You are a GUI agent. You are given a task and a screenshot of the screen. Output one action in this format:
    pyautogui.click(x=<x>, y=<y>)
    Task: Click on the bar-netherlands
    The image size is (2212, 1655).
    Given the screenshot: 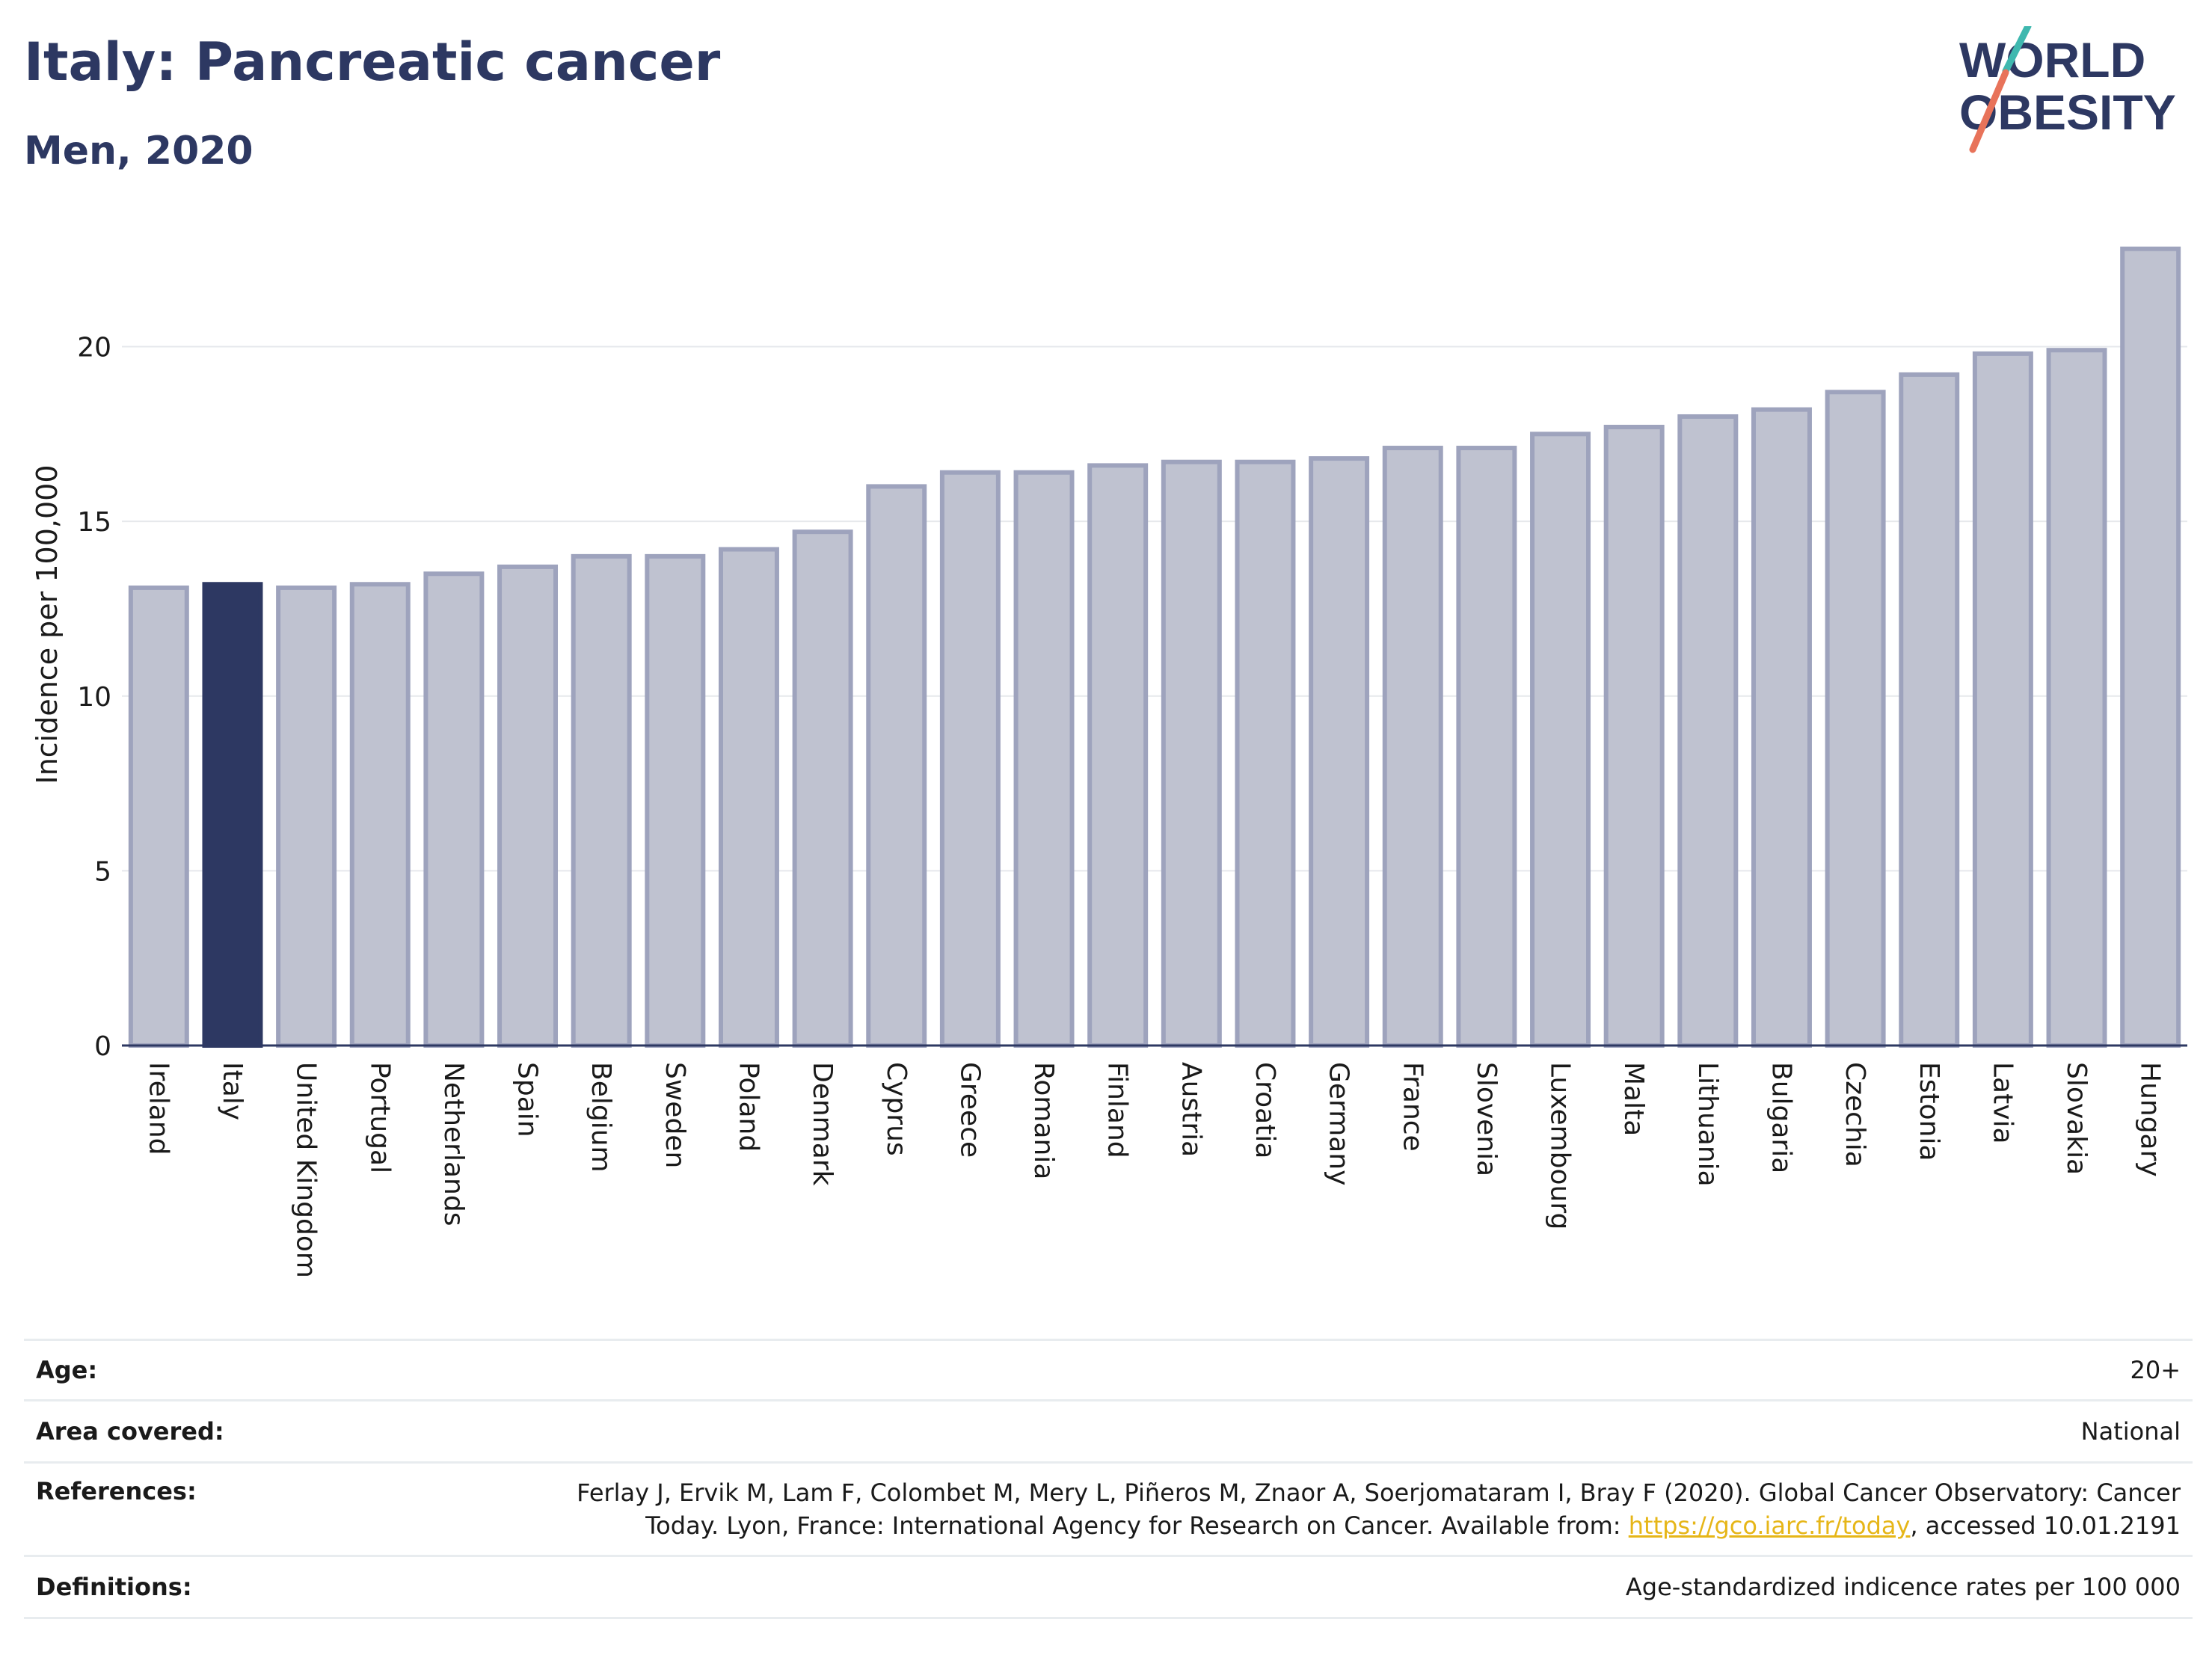 What is the action you would take?
    pyautogui.click(x=454, y=809)
    